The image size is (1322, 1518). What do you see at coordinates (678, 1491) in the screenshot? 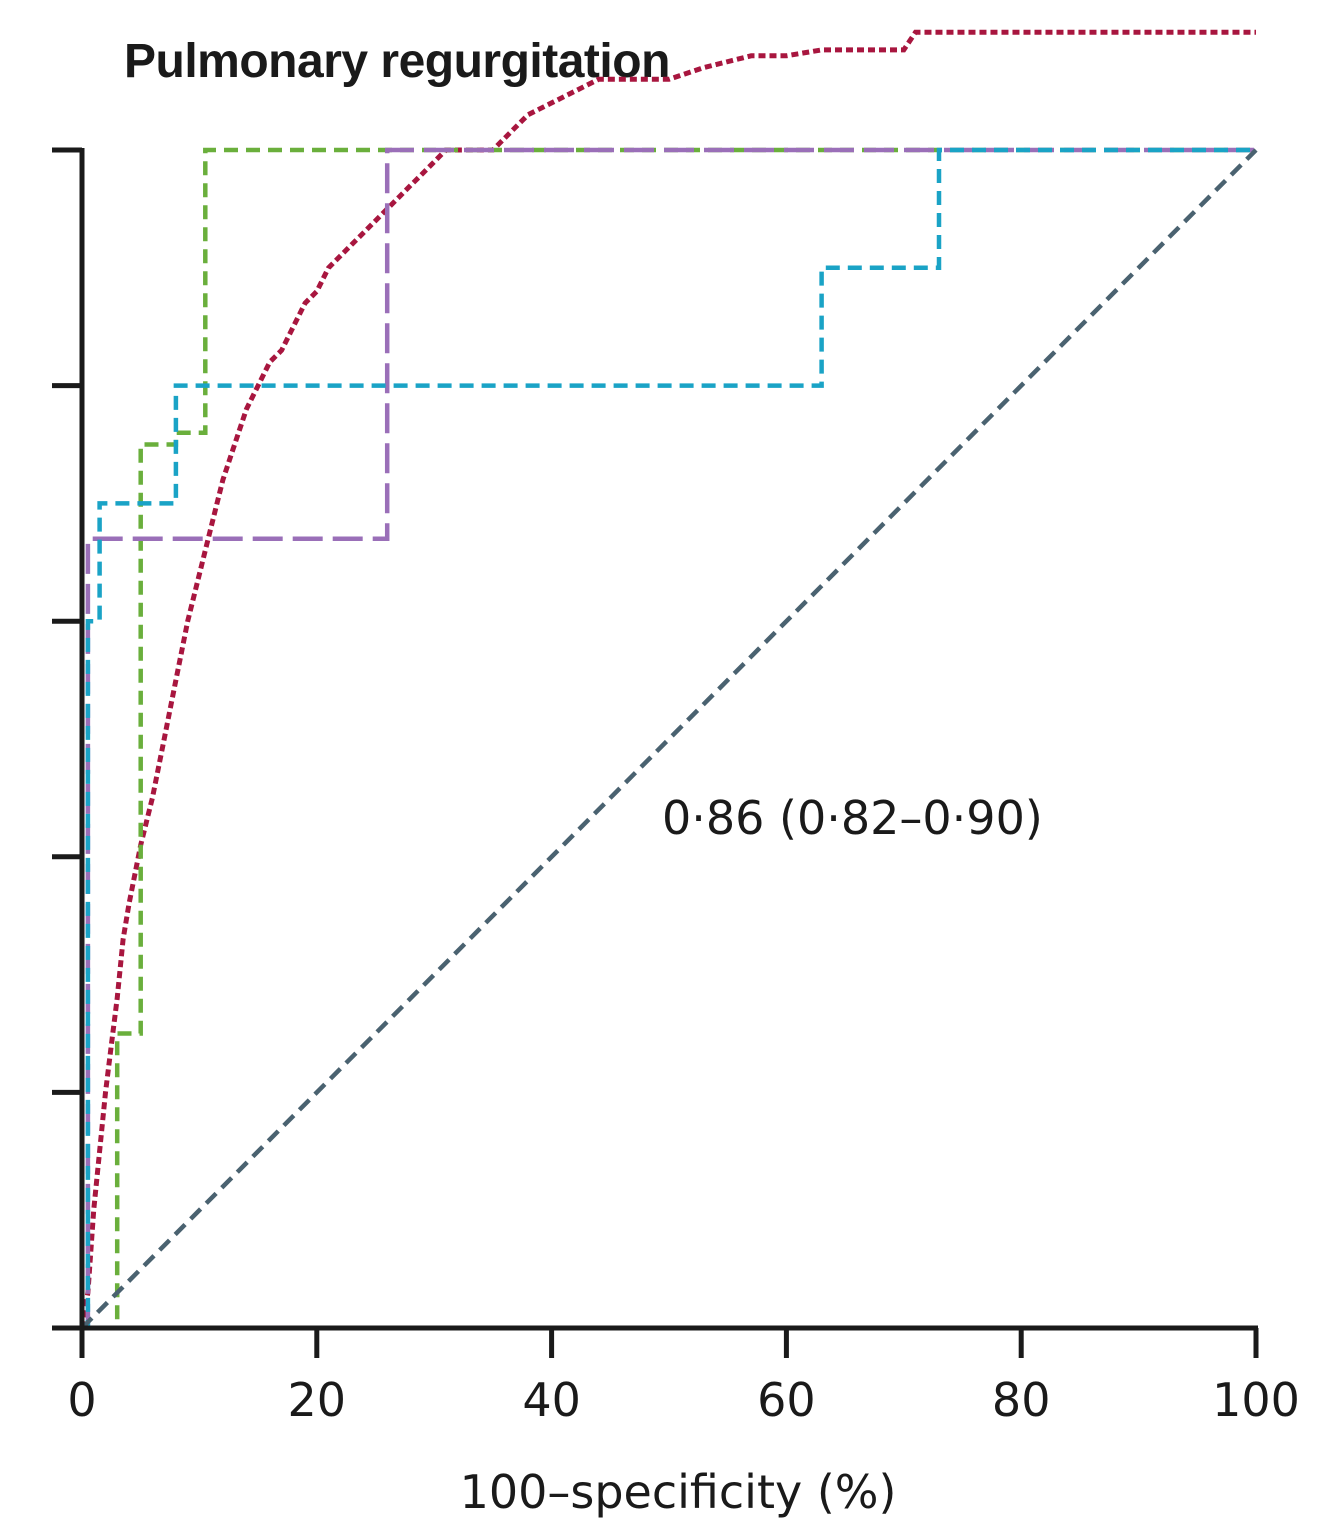
I see `x-axis-label: 100–specificity (%)` at bounding box center [678, 1491].